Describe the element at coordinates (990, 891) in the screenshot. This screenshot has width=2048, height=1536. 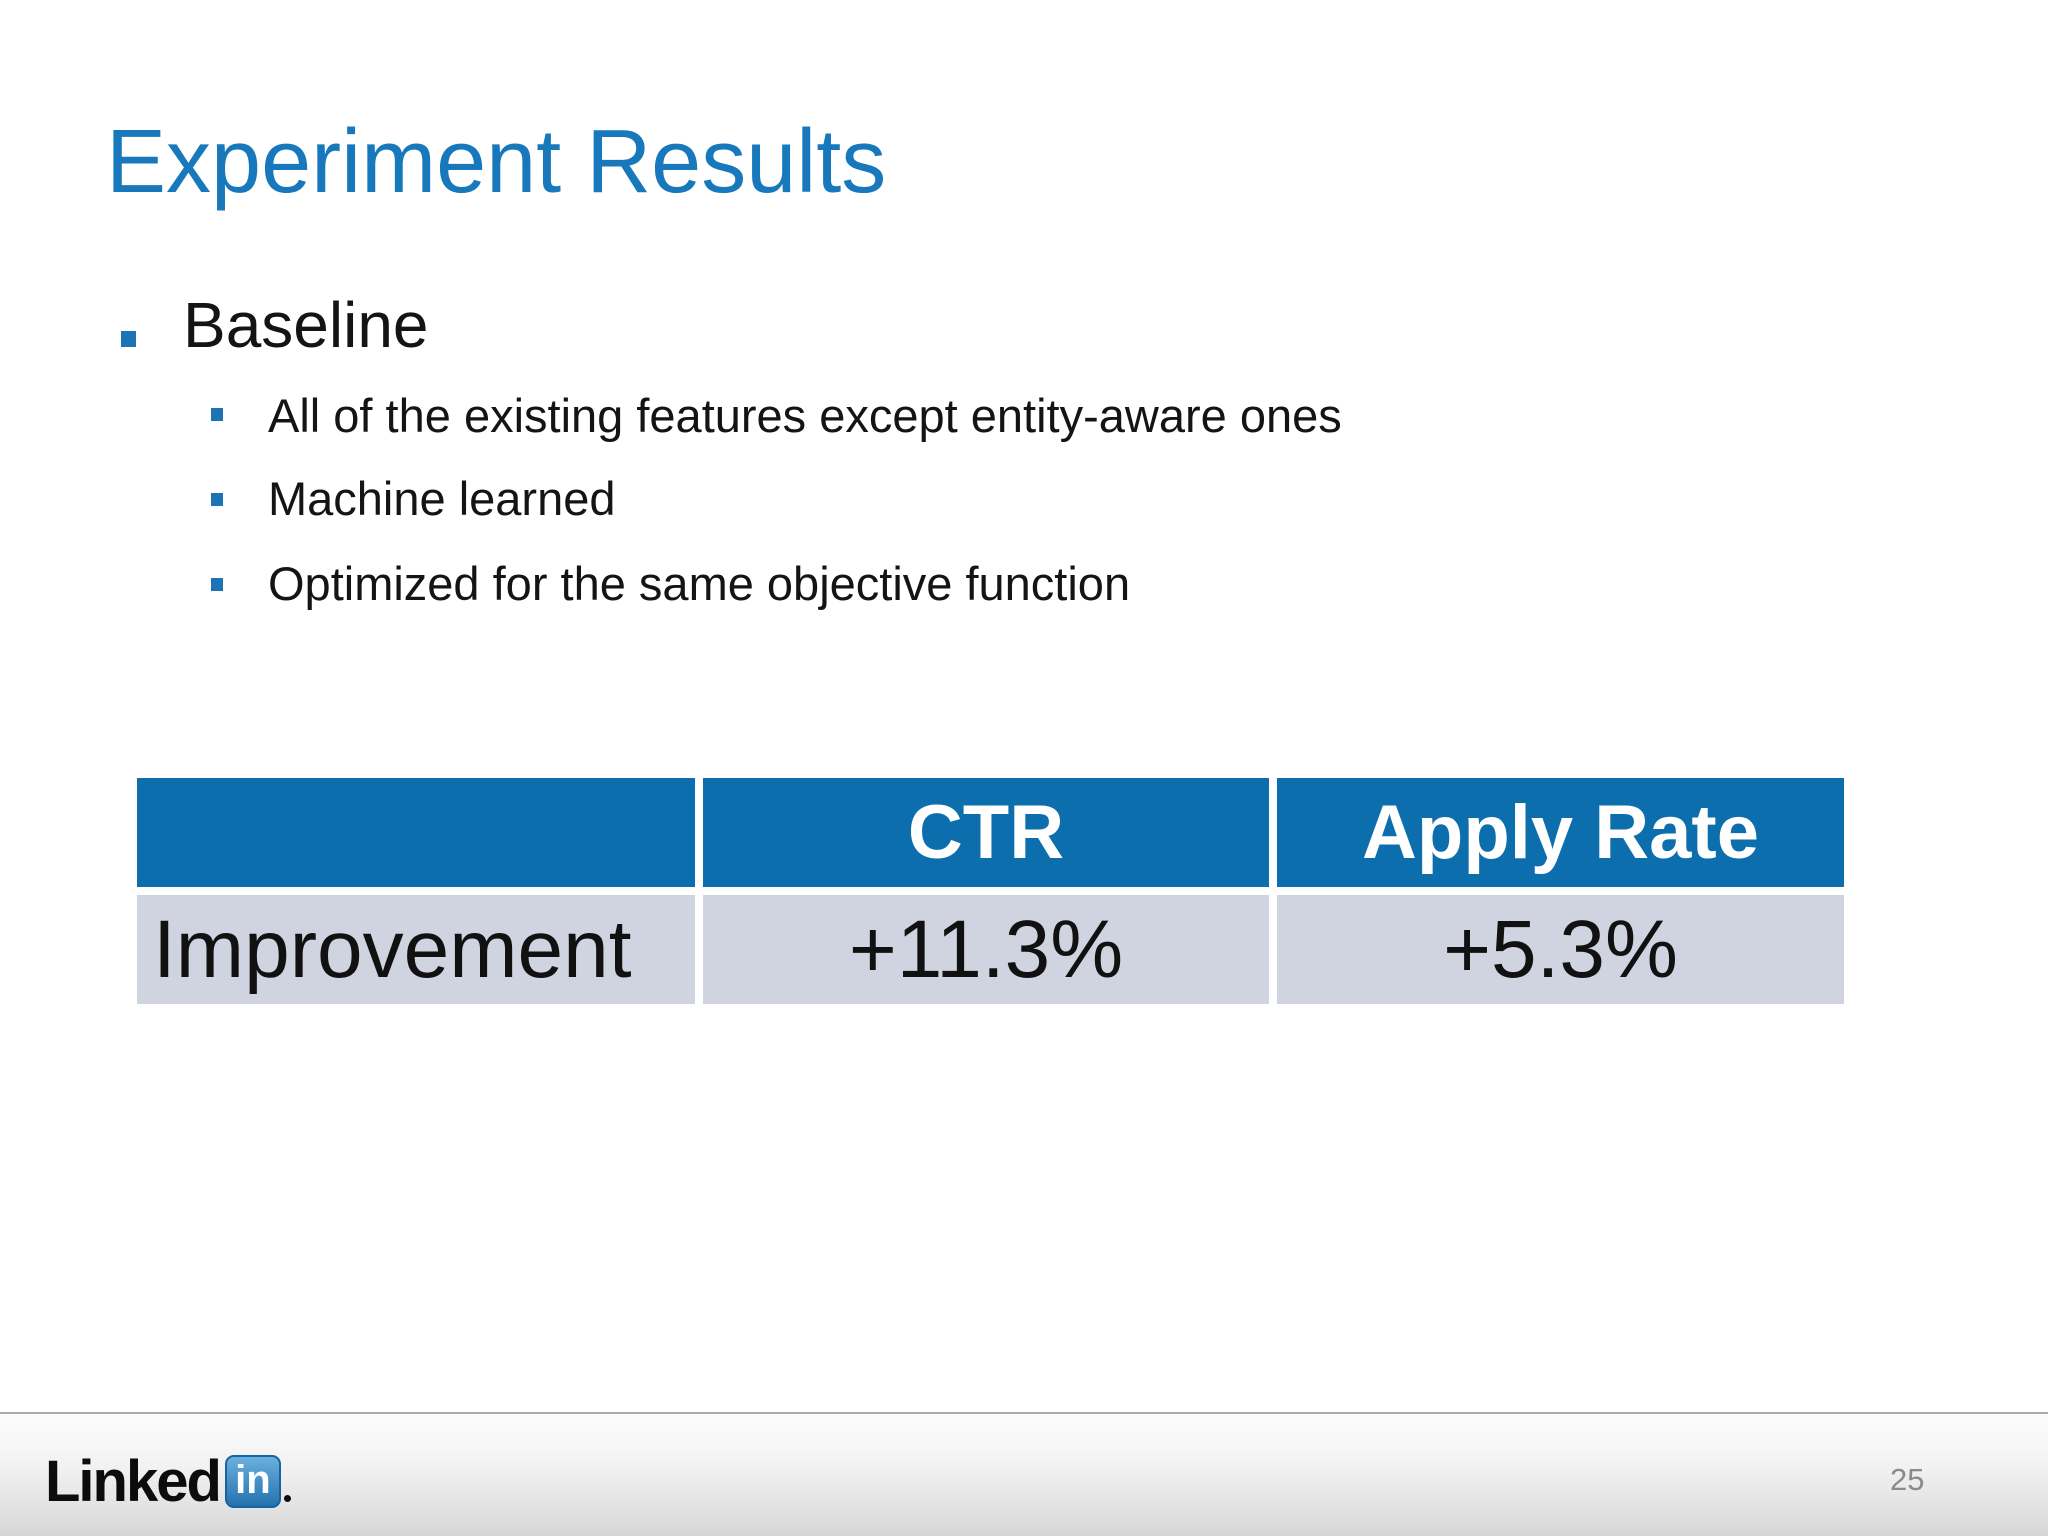
I see `results-table: CTR Apply Rate Improvement +11.3% +5.3%` at that location.